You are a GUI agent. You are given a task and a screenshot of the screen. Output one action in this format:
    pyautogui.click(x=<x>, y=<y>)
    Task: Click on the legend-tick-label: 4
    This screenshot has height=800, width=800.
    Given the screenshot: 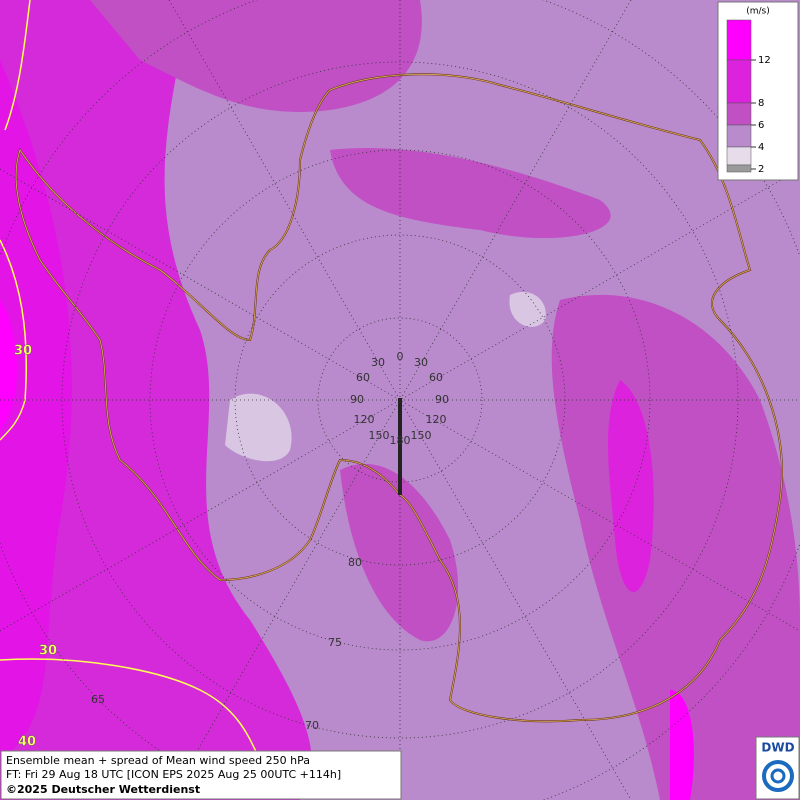 What is the action you would take?
    pyautogui.click(x=761, y=147)
    